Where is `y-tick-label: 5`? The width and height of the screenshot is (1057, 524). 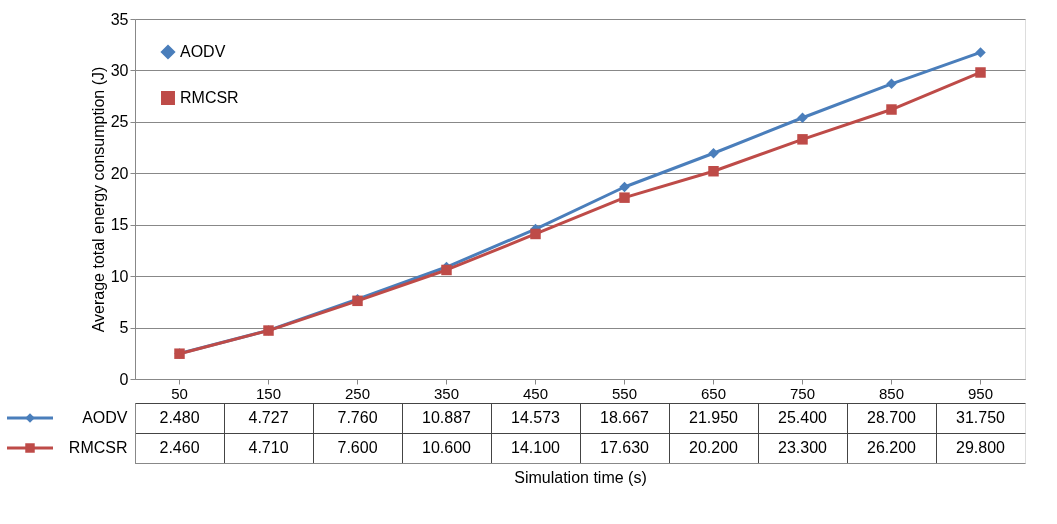
y-tick-label: 5 is located at coordinates (124, 328).